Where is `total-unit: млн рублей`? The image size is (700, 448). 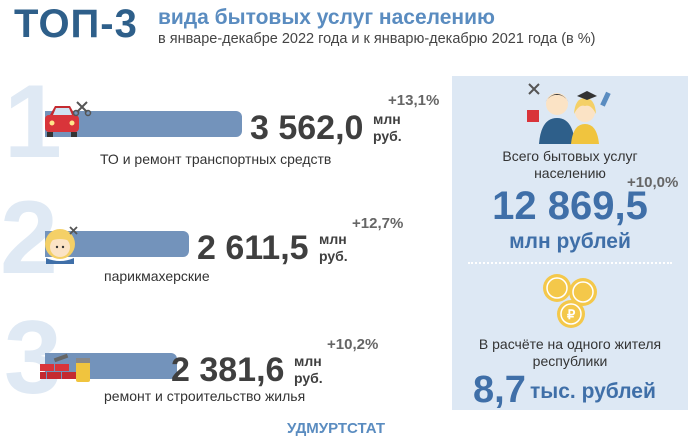
total-unit: млн рублей is located at coordinates (570, 241).